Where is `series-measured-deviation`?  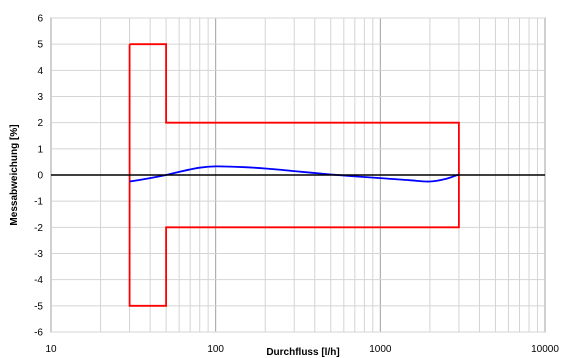
series-measured-deviation is located at coordinates (294, 174).